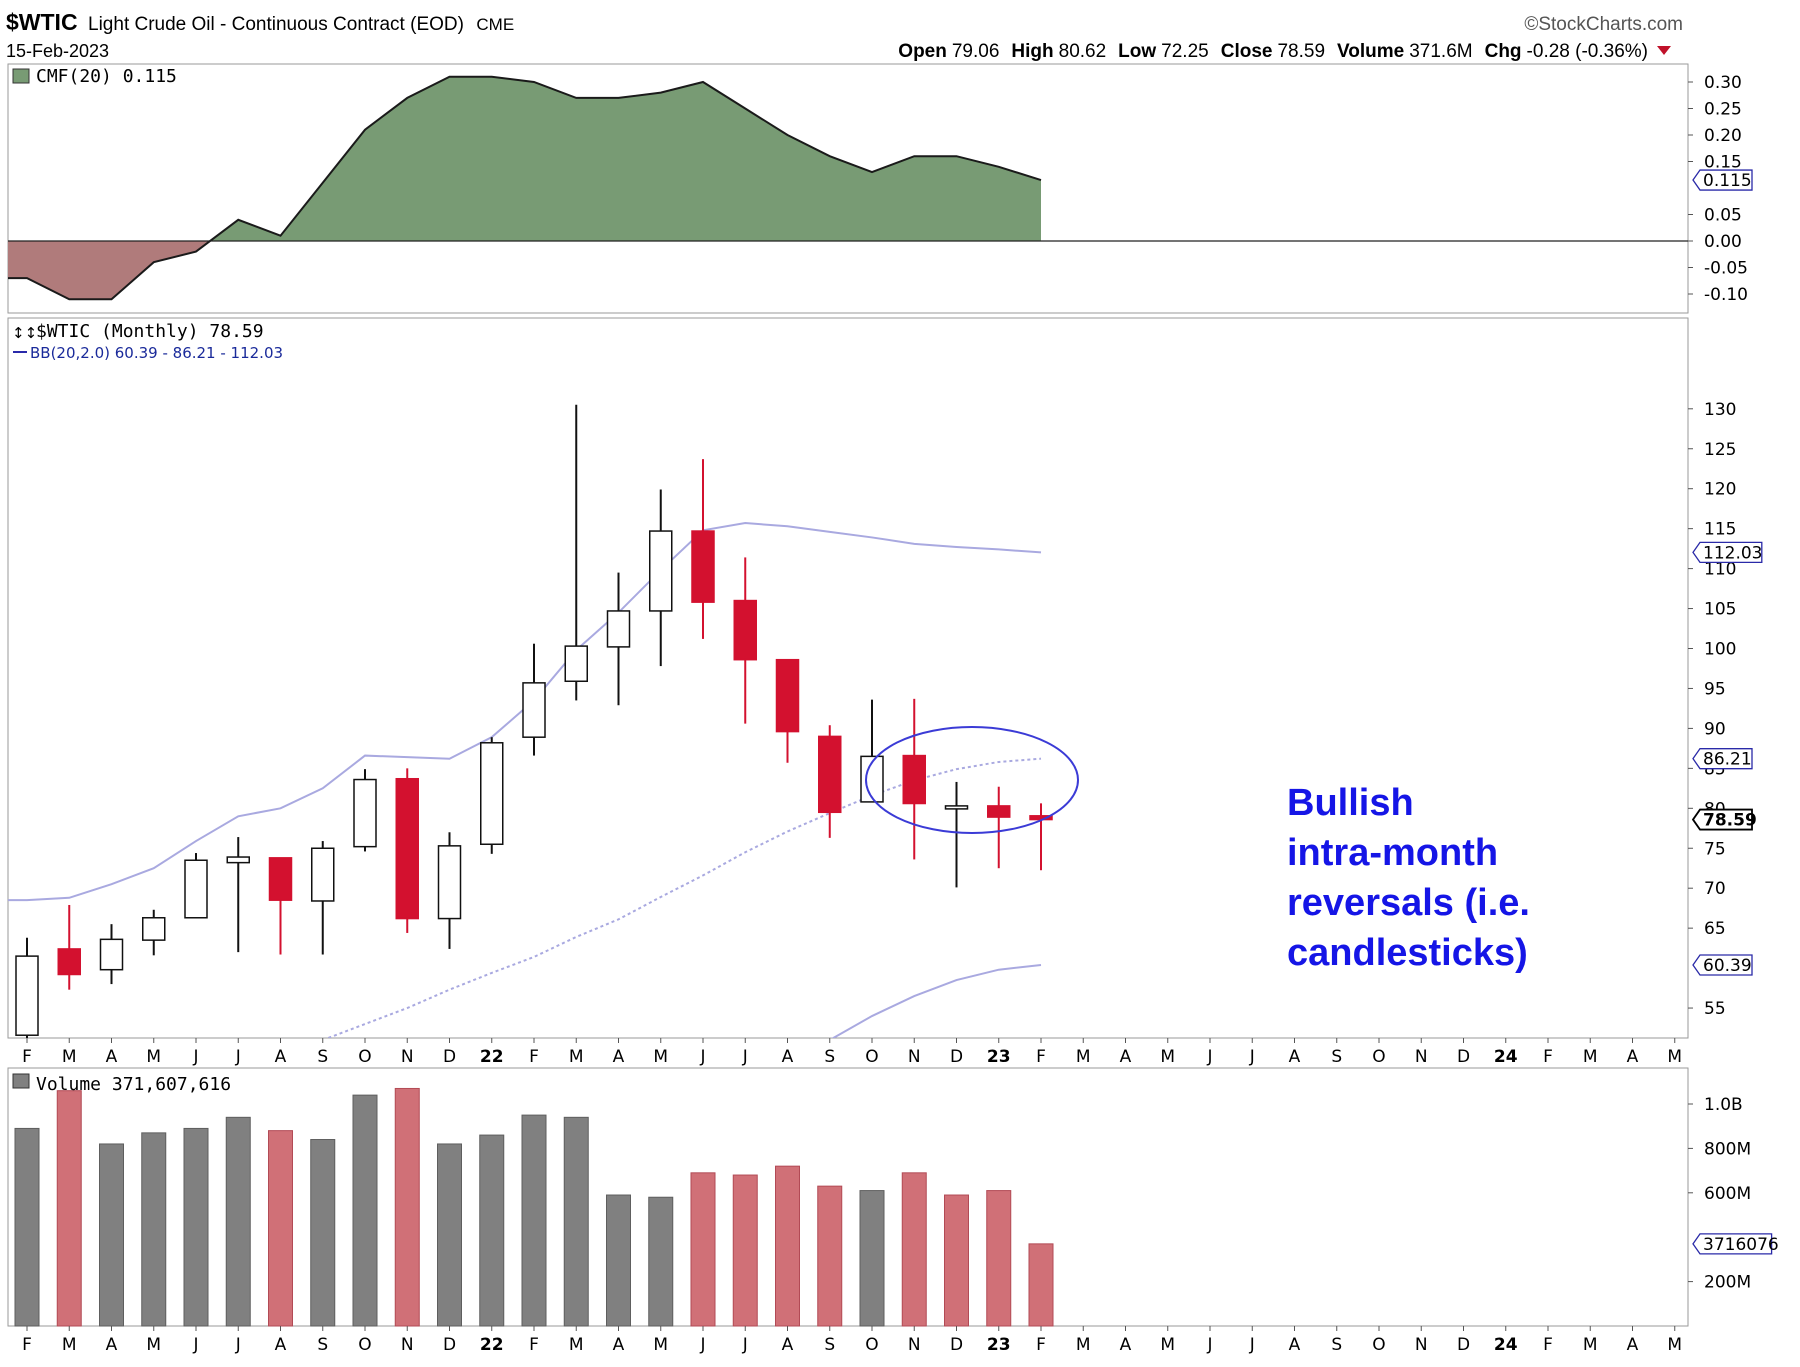 The width and height of the screenshot is (1800, 1367). I want to click on price-tick-label: 100, so click(1720, 650).